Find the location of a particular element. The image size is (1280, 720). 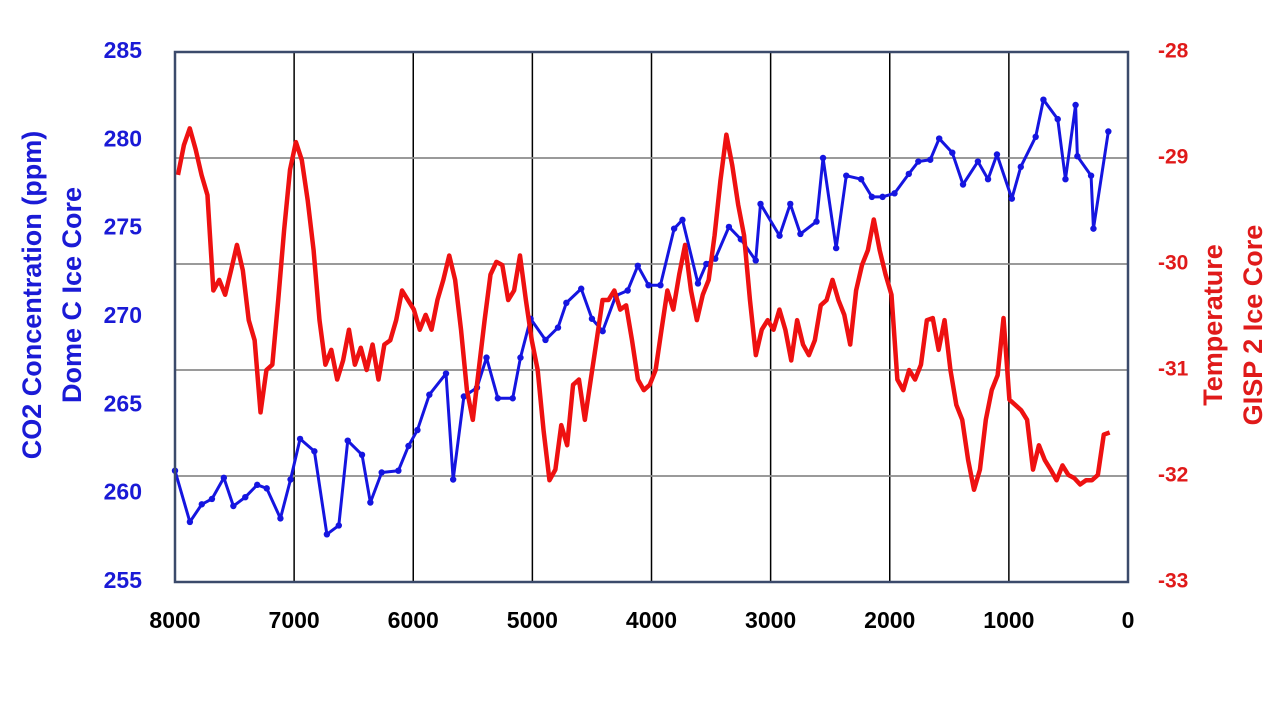

x-tick-label: 6000 is located at coordinates (413, 620).